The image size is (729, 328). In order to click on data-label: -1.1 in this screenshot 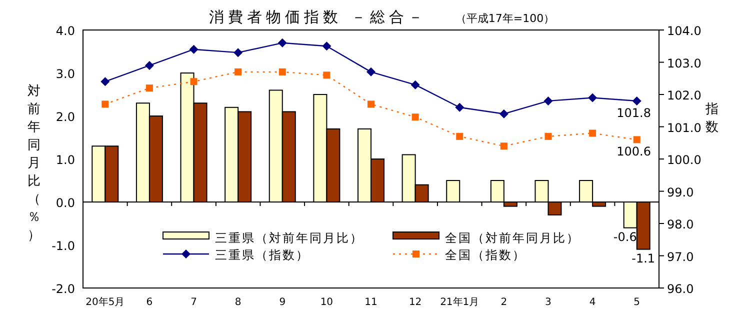, I will do `click(644, 258)`.